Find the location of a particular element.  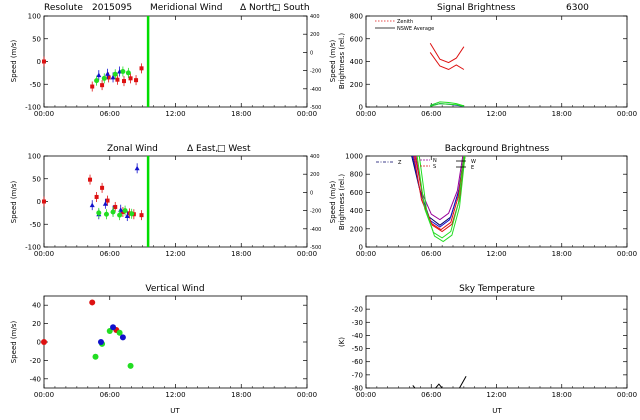

background-ytick-label: 400 is located at coordinates (356, 211).